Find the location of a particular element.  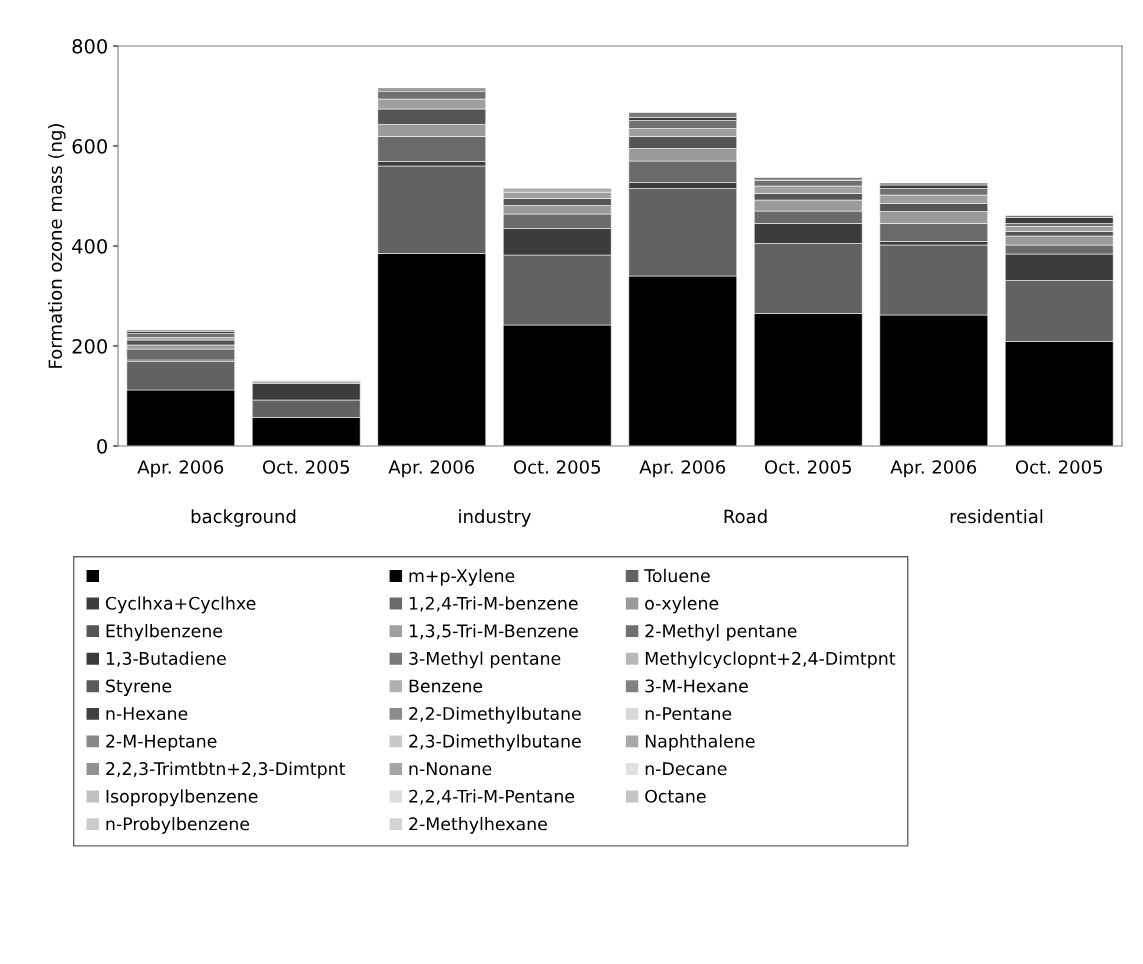

legend-label: 2,3-Dimethylbutane is located at coordinates (495, 743).